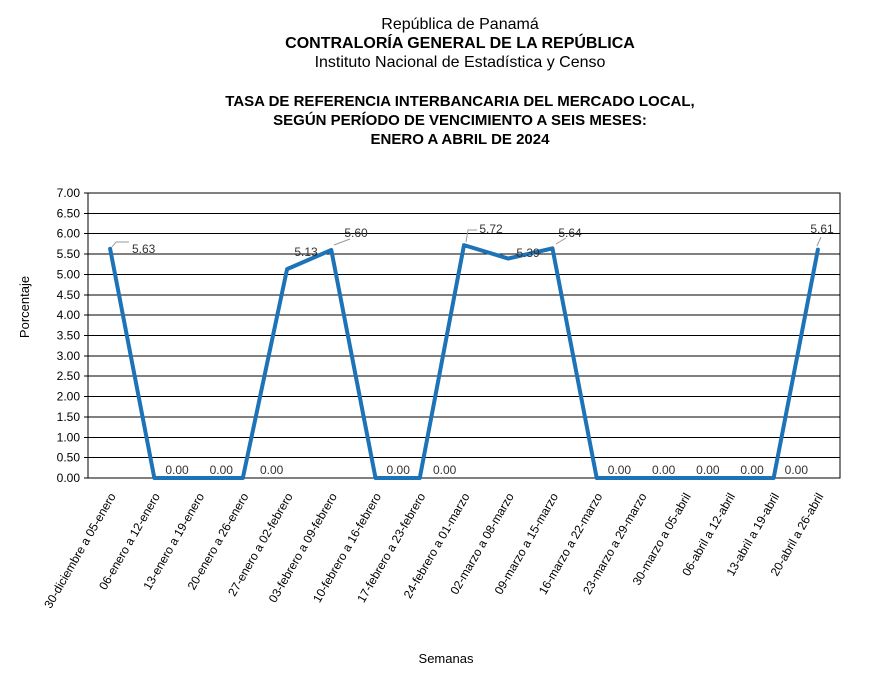  I want to click on y-tick-label: 1.00, so click(69, 437).